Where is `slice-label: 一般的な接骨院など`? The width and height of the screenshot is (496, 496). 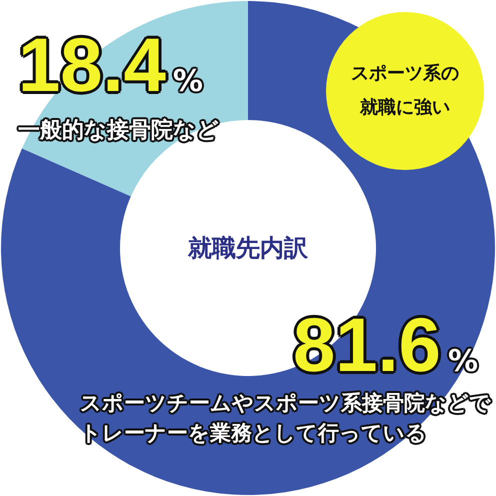 slice-label: 一般的な接骨院など is located at coordinates (118, 130).